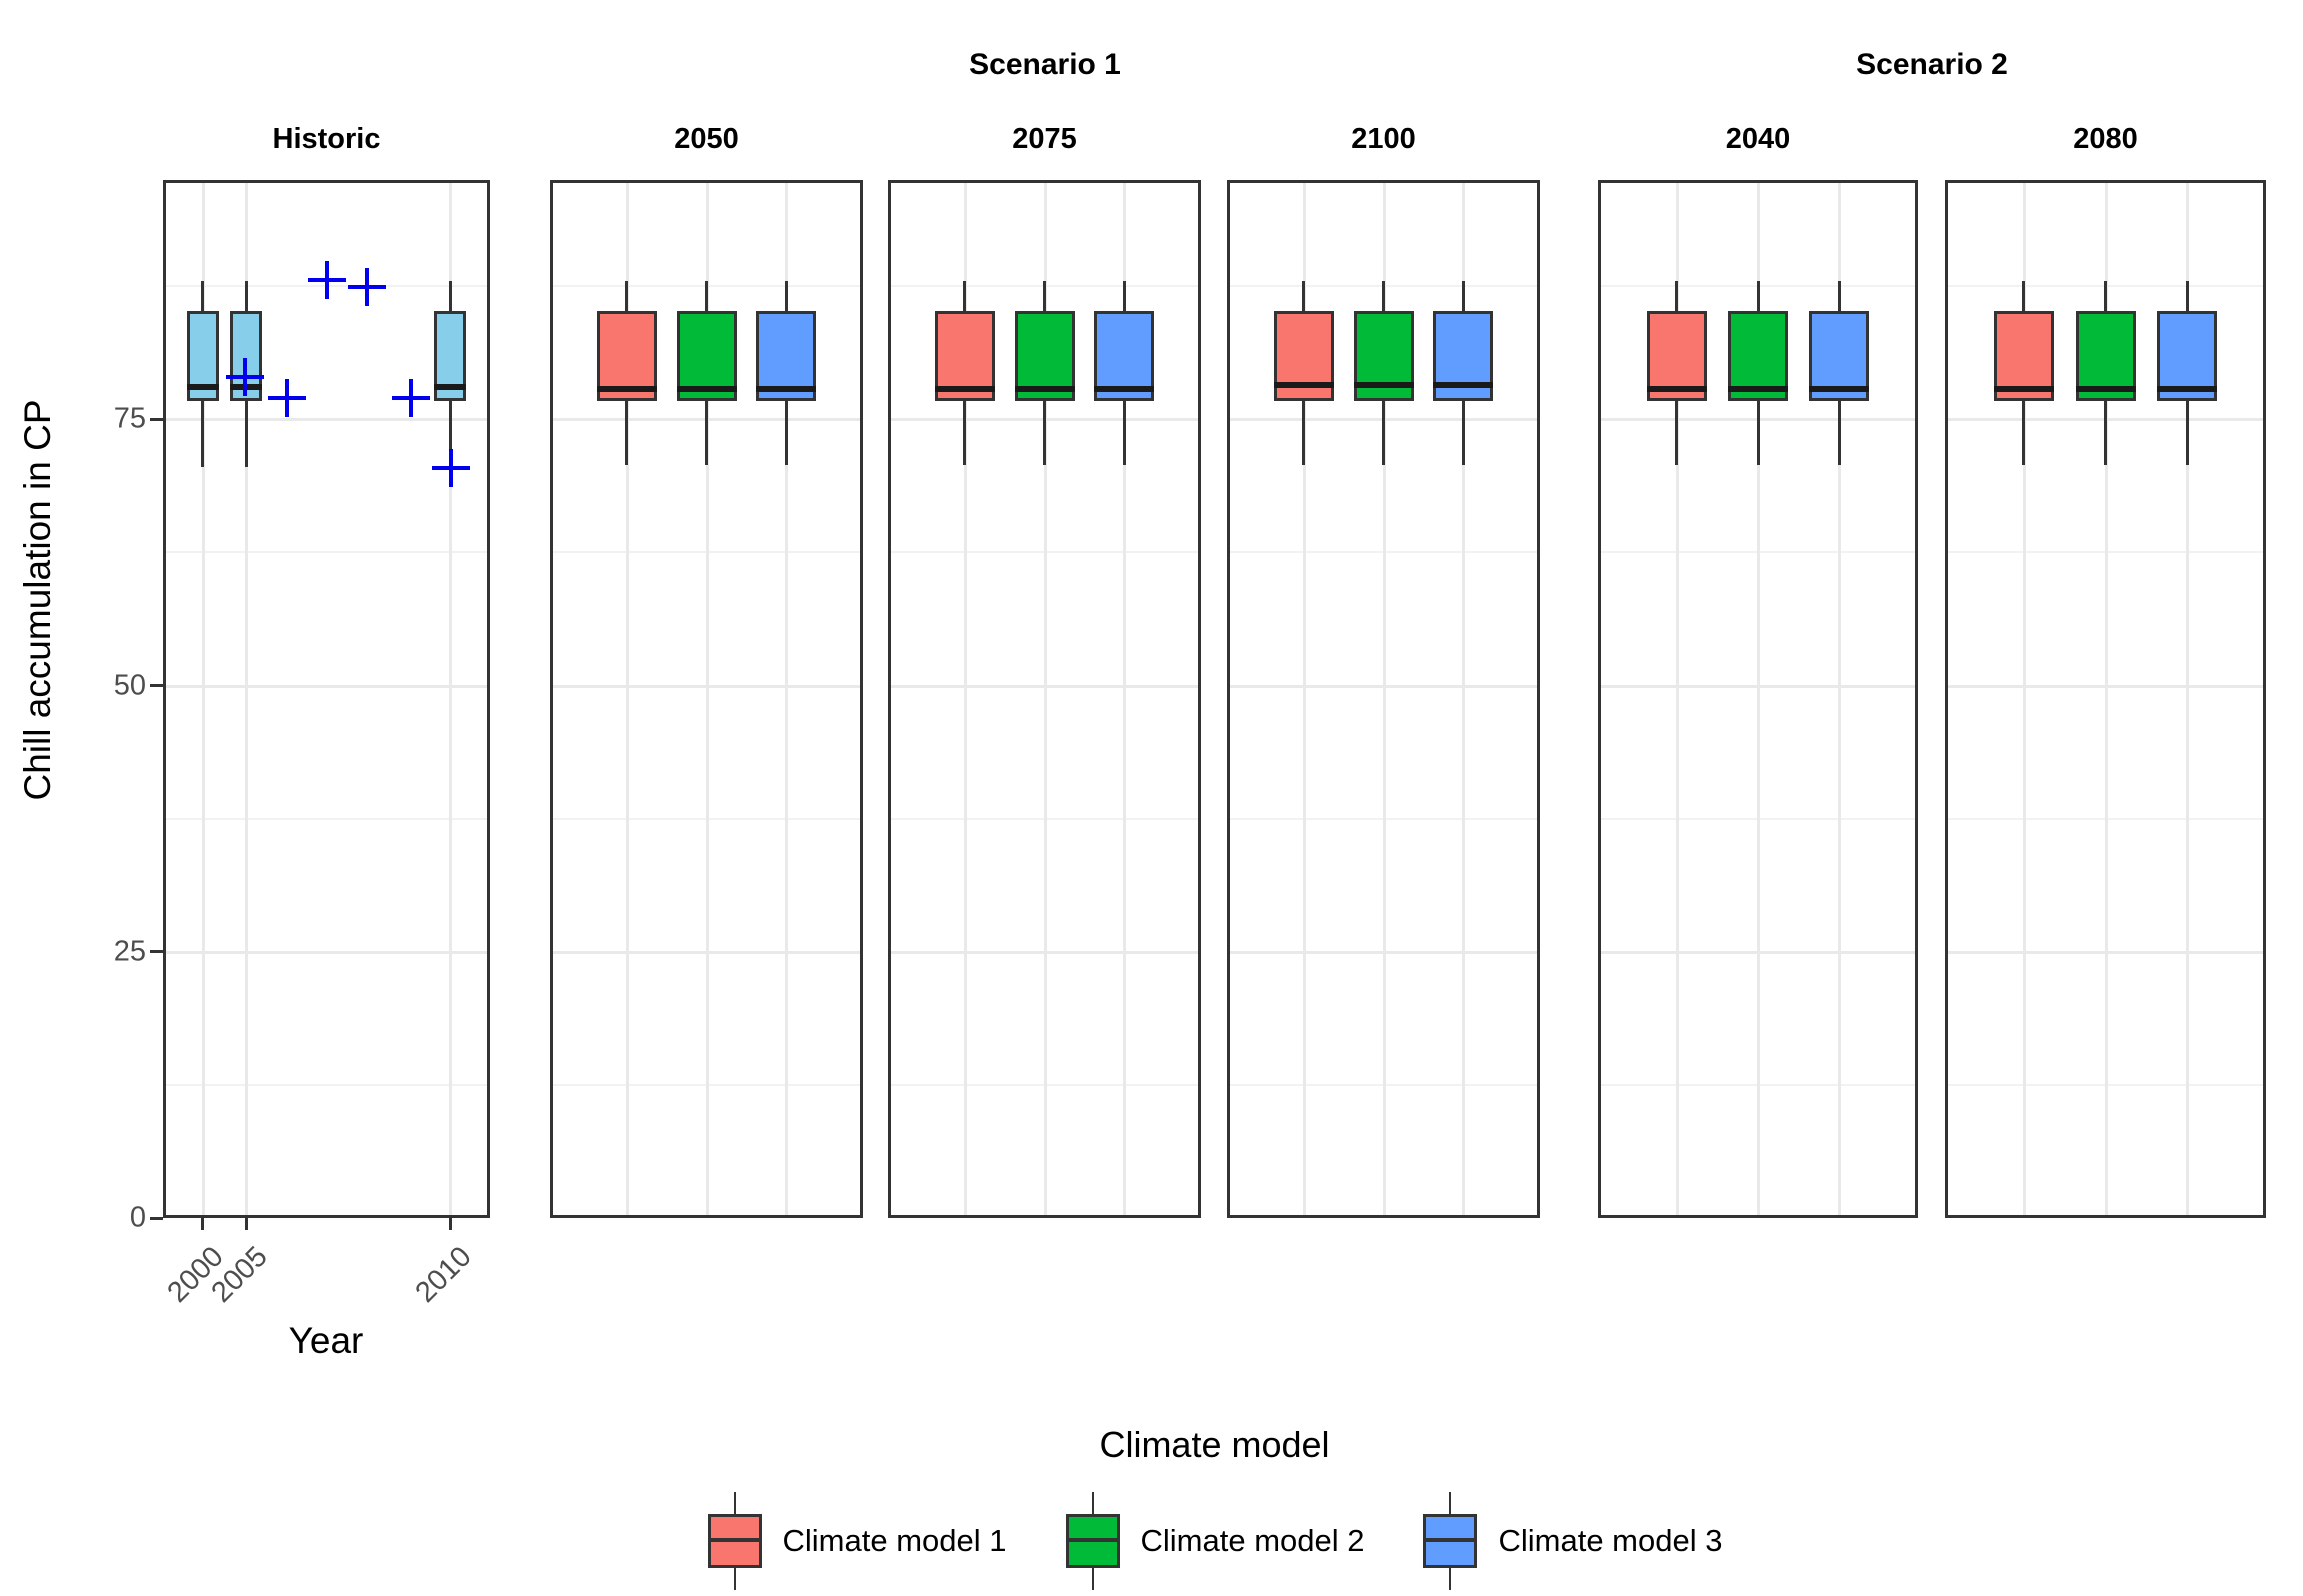 The height and width of the screenshot is (1596, 2303). What do you see at coordinates (706, 139) in the screenshot?
I see `facet-strip-label: 2050` at bounding box center [706, 139].